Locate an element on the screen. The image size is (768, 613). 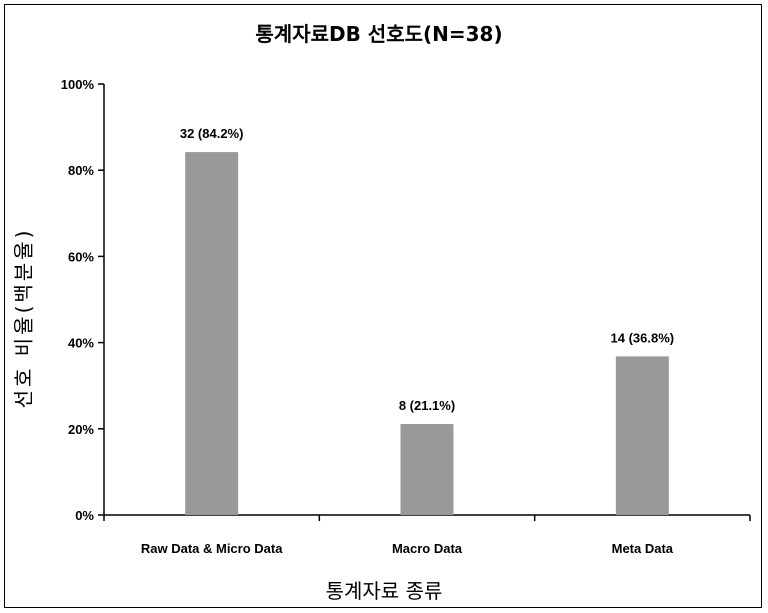
chart-title: 통계자료DB 선호도(N=38) is located at coordinates (379, 34).